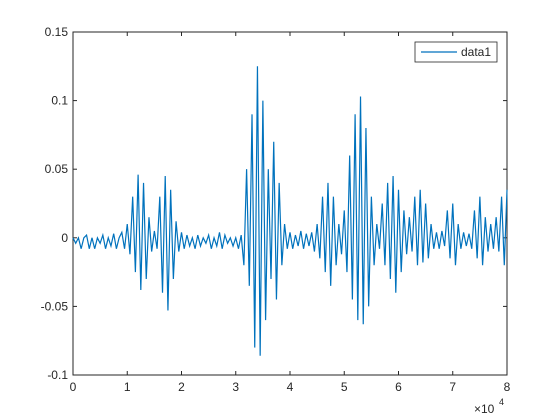 The image size is (560, 420). Describe the element at coordinates (235, 387) in the screenshot. I see `x-tick-label: 3` at that location.